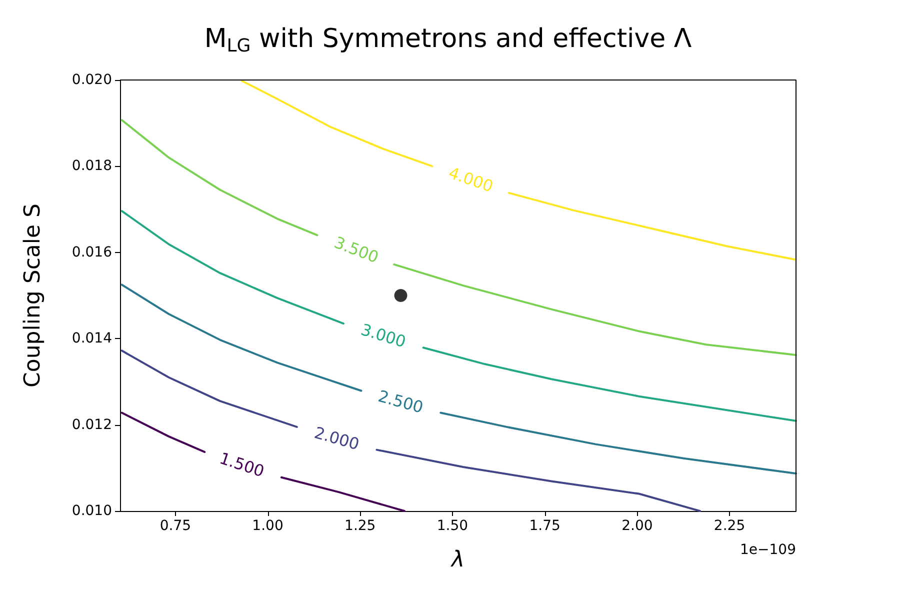 The image size is (900, 600). I want to click on y-axis-title: Coupling Scale S, so click(33, 295).